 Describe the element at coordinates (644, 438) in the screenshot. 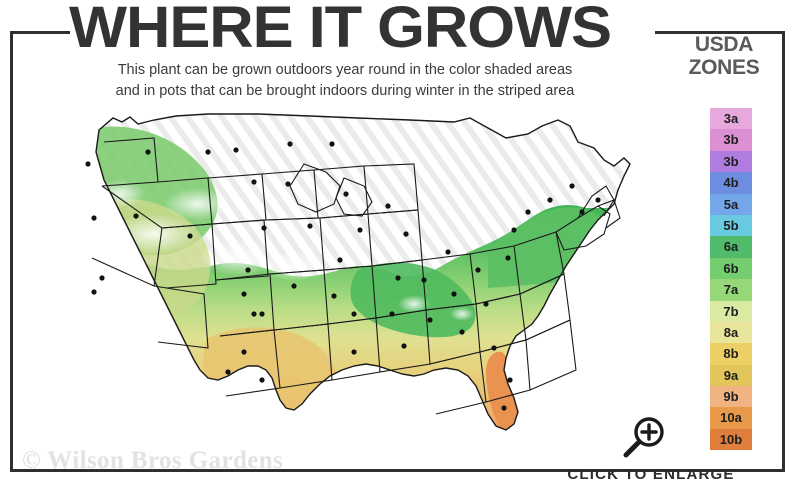

I see `magnifier-plus-icon` at that location.